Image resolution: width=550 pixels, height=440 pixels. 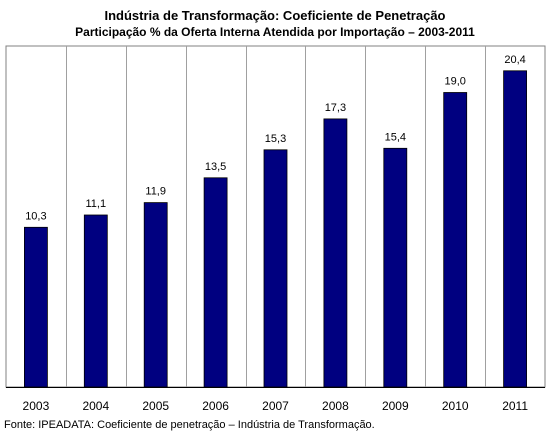 I want to click on x-tick-label-2011: 2011, so click(x=515, y=406).